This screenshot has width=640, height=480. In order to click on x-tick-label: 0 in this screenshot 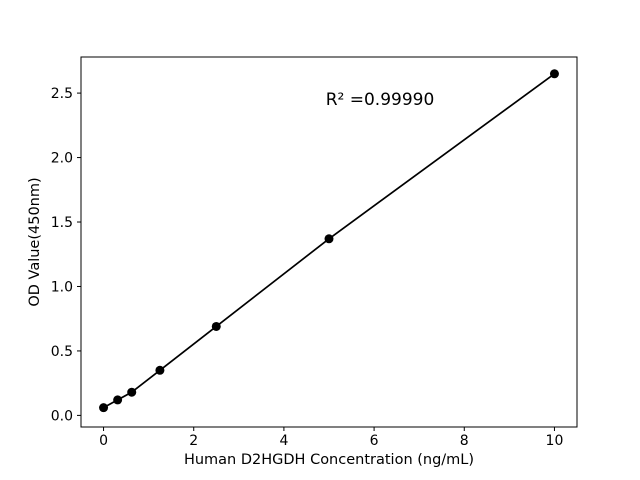, I will do `click(103, 441)`.